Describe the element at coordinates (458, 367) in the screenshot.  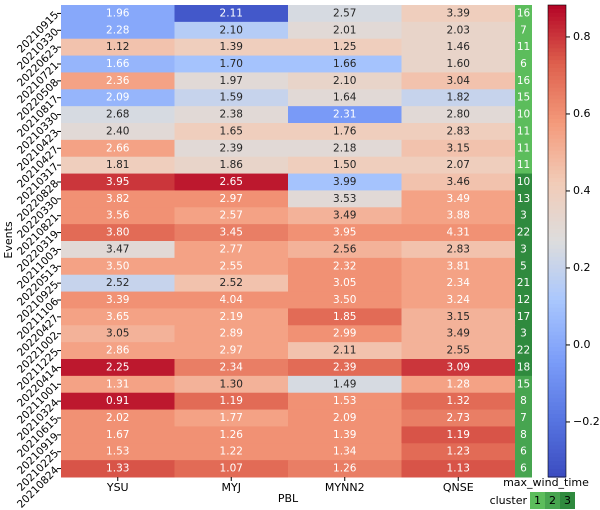
I see `cell-annotation: 3.09` at that location.